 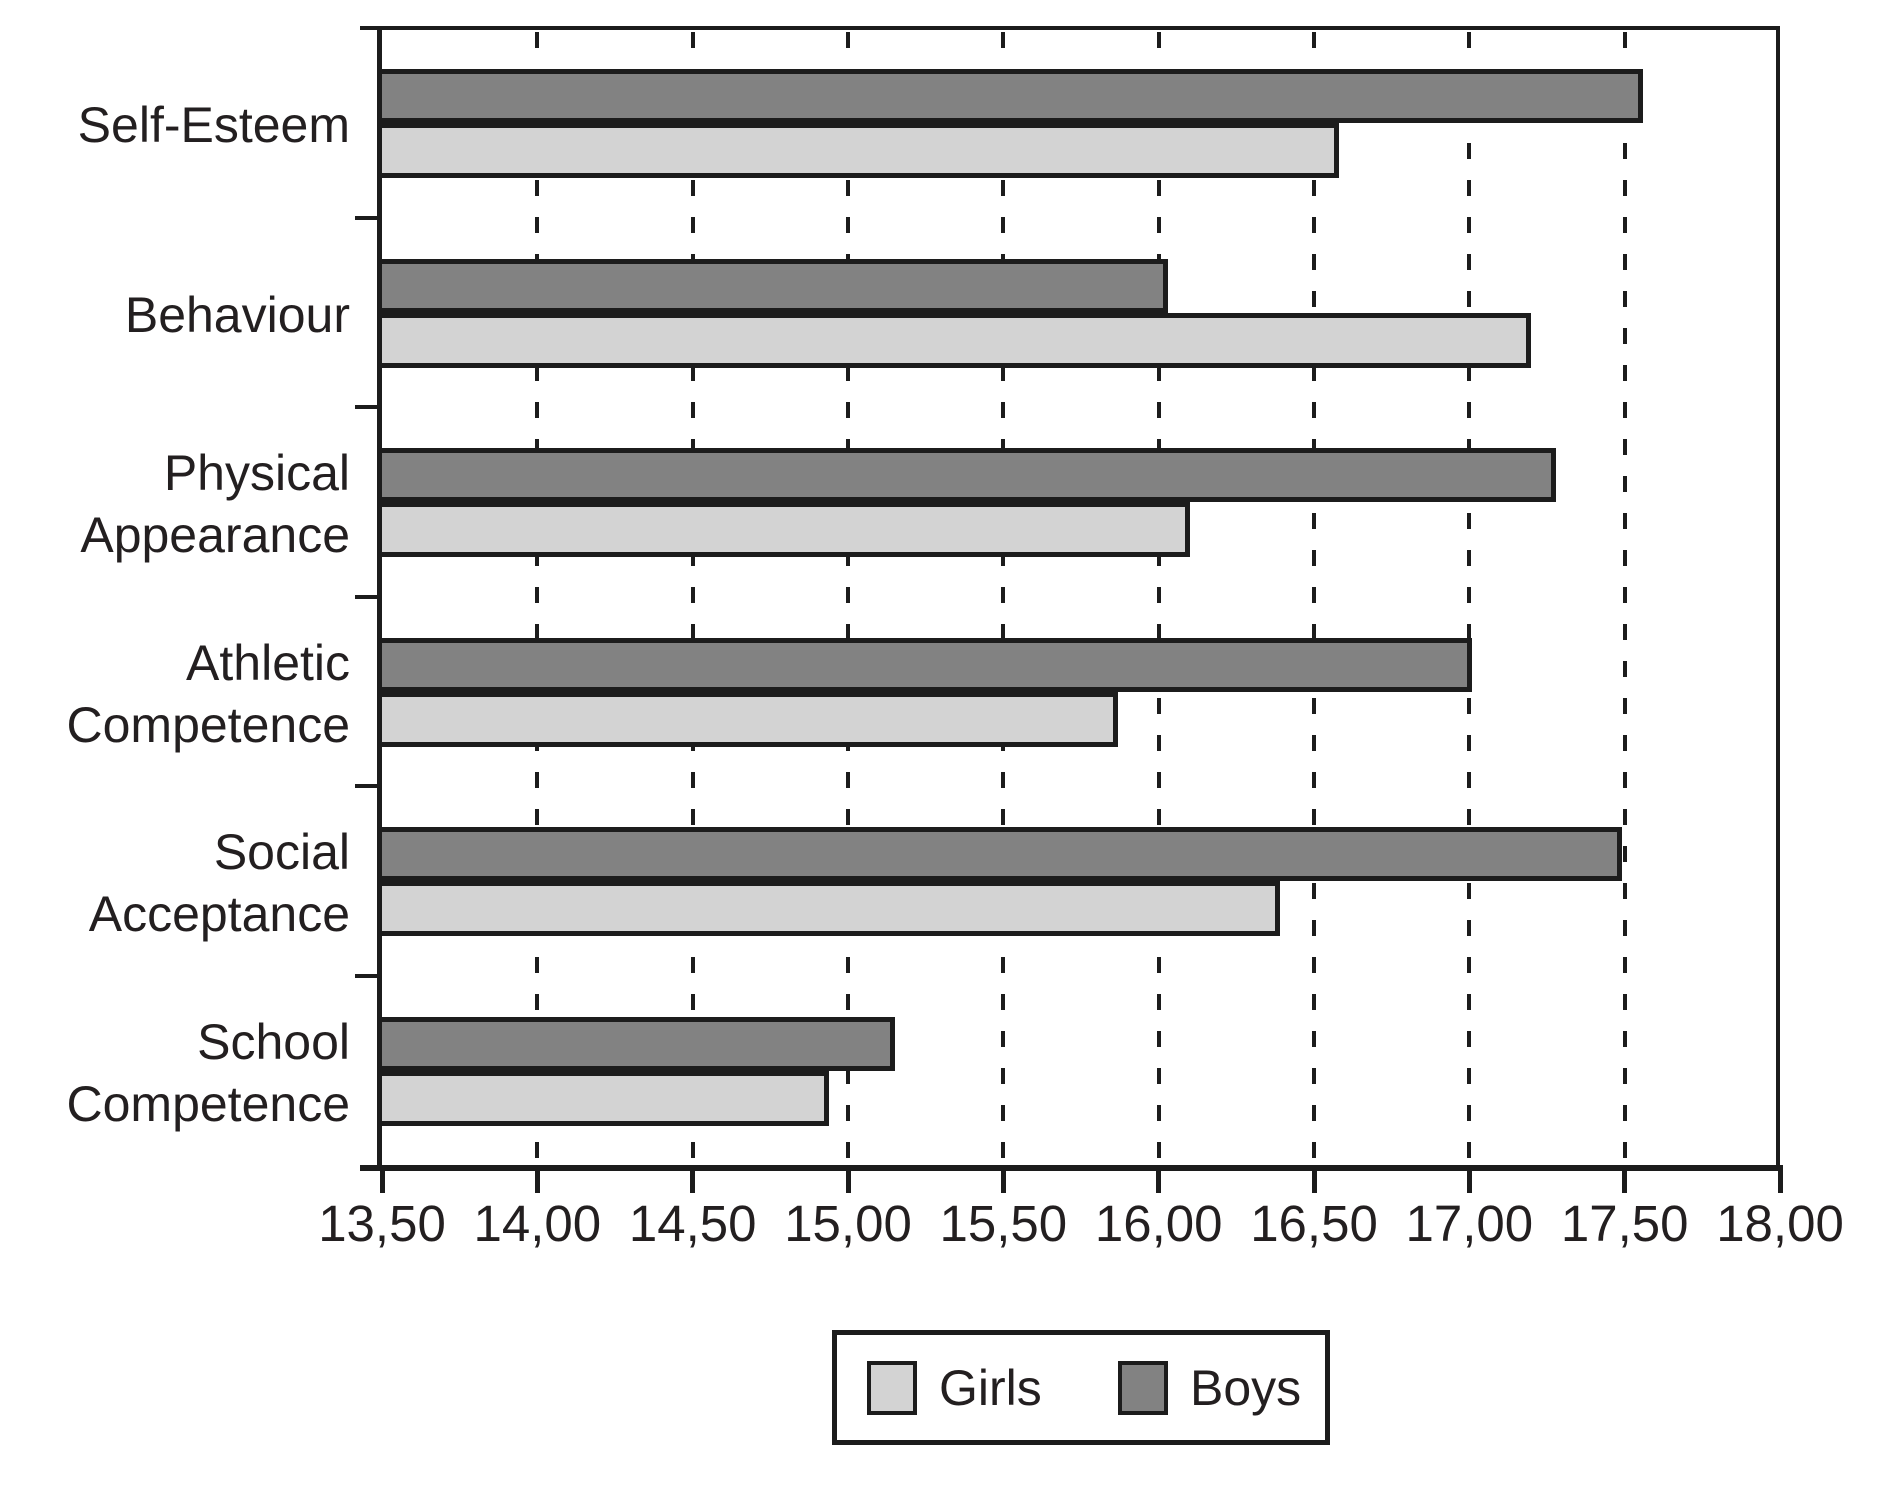 What do you see at coordinates (208, 1072) in the screenshot?
I see `category-label-school-competence: School Competence` at bounding box center [208, 1072].